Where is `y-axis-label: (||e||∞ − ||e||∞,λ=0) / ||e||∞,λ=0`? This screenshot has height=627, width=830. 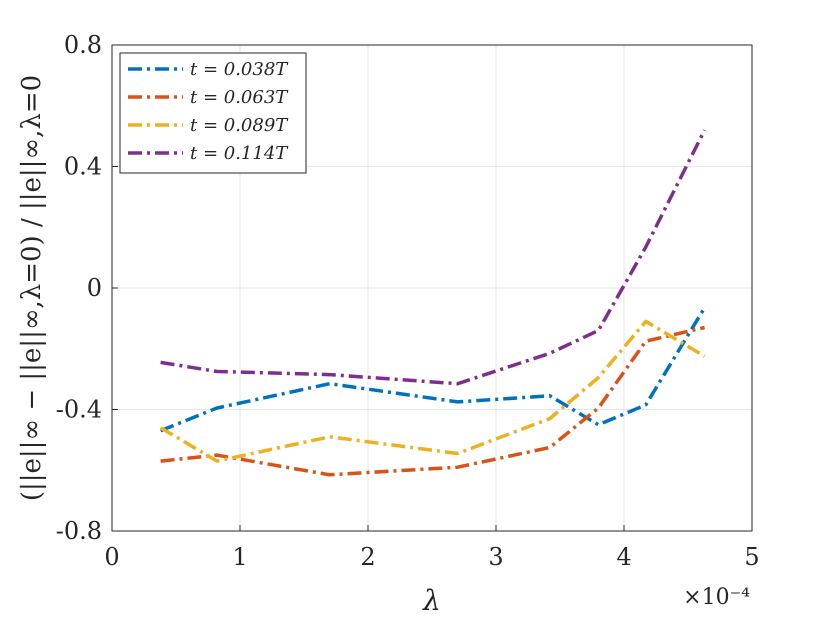 y-axis-label: (||e||∞ − ||e||∞,λ=0) / ||e||∞,λ=0 is located at coordinates (32, 288).